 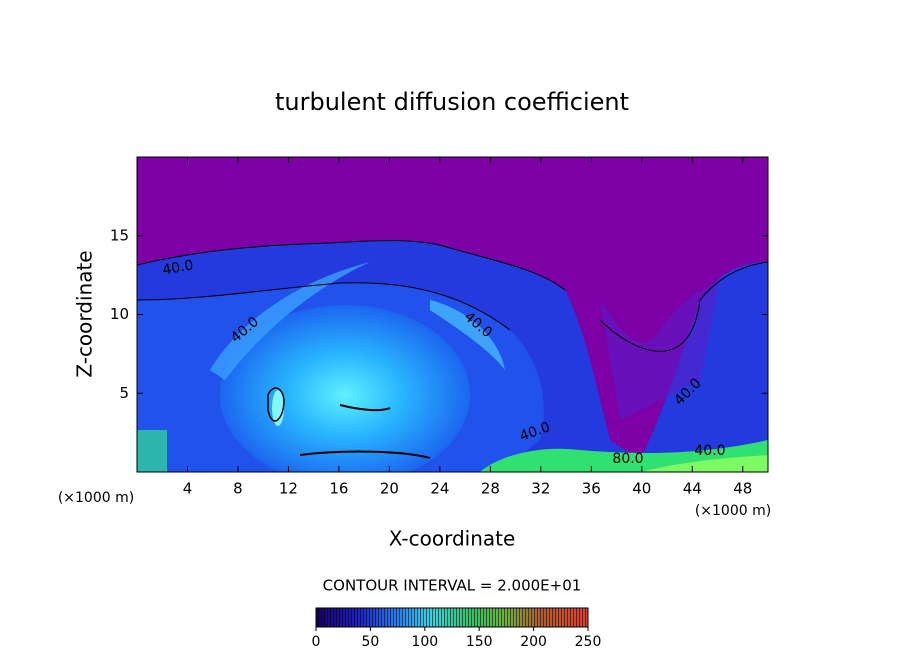 What do you see at coordinates (316, 642) in the screenshot?
I see `colorbar-tick-label: 0` at bounding box center [316, 642].